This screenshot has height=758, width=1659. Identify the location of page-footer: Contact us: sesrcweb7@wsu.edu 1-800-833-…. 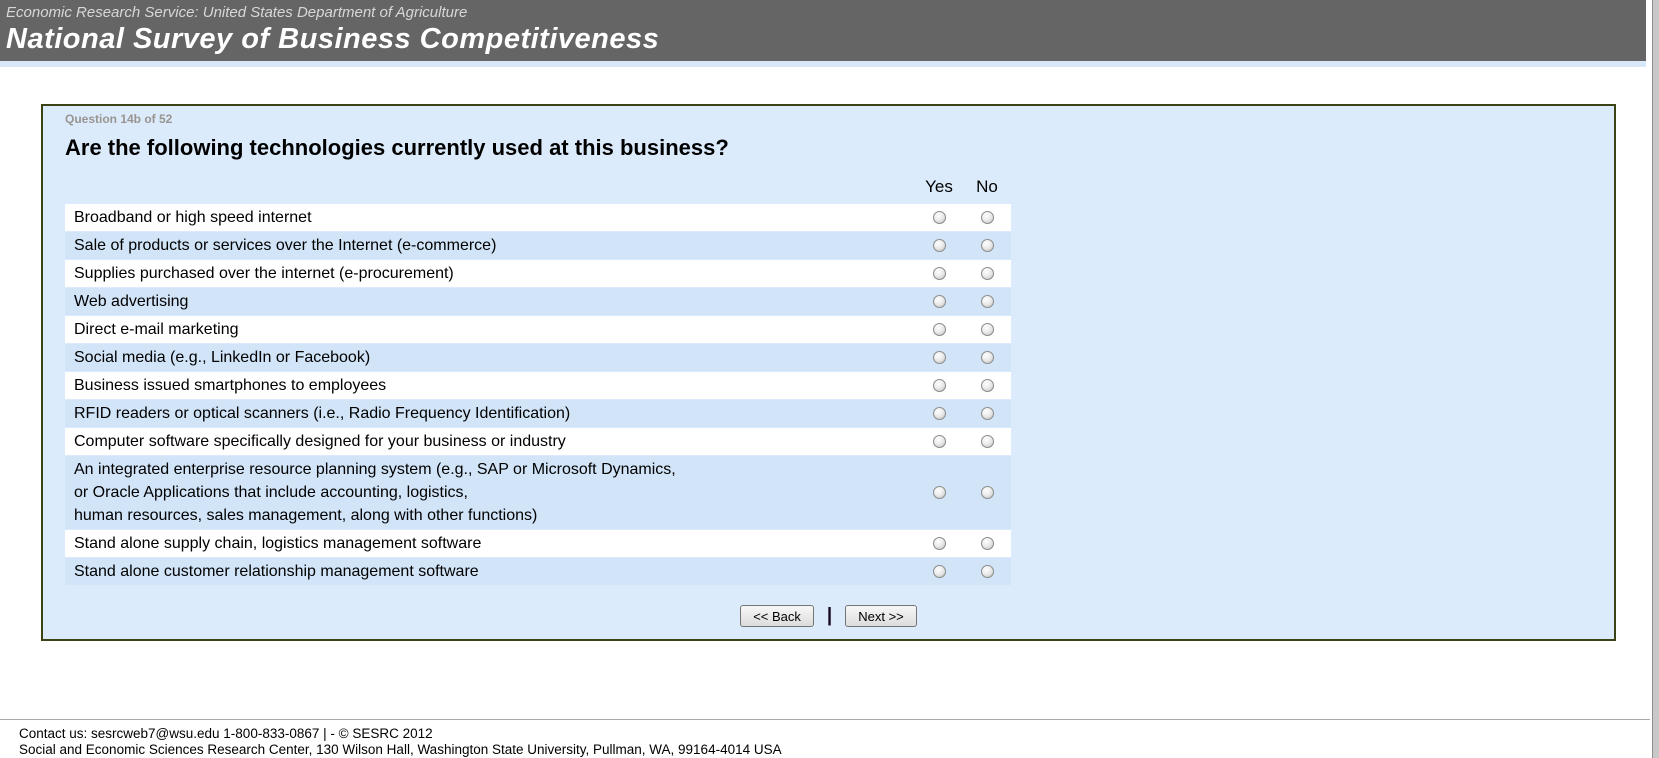
(825, 738).